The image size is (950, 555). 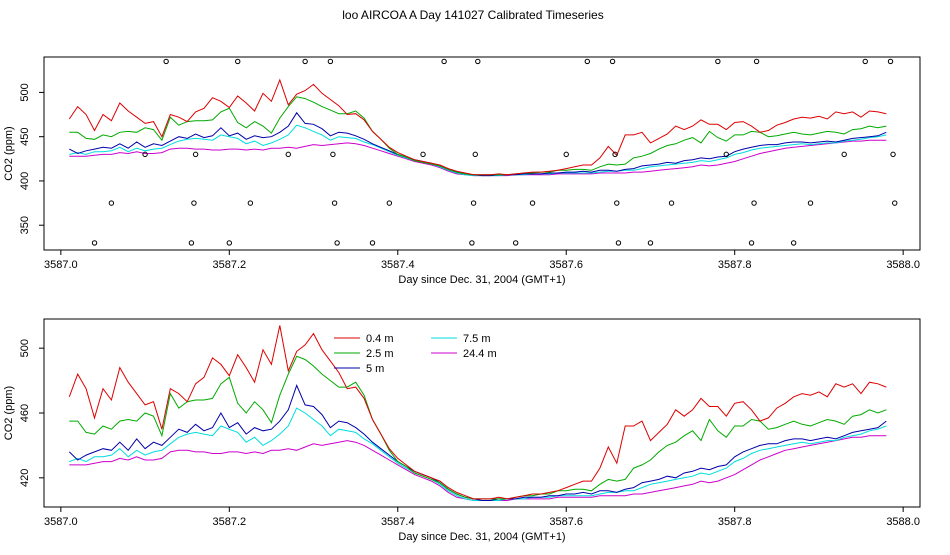 What do you see at coordinates (25, 413) in the screenshot?
I see `y-tick-label: 460` at bounding box center [25, 413].